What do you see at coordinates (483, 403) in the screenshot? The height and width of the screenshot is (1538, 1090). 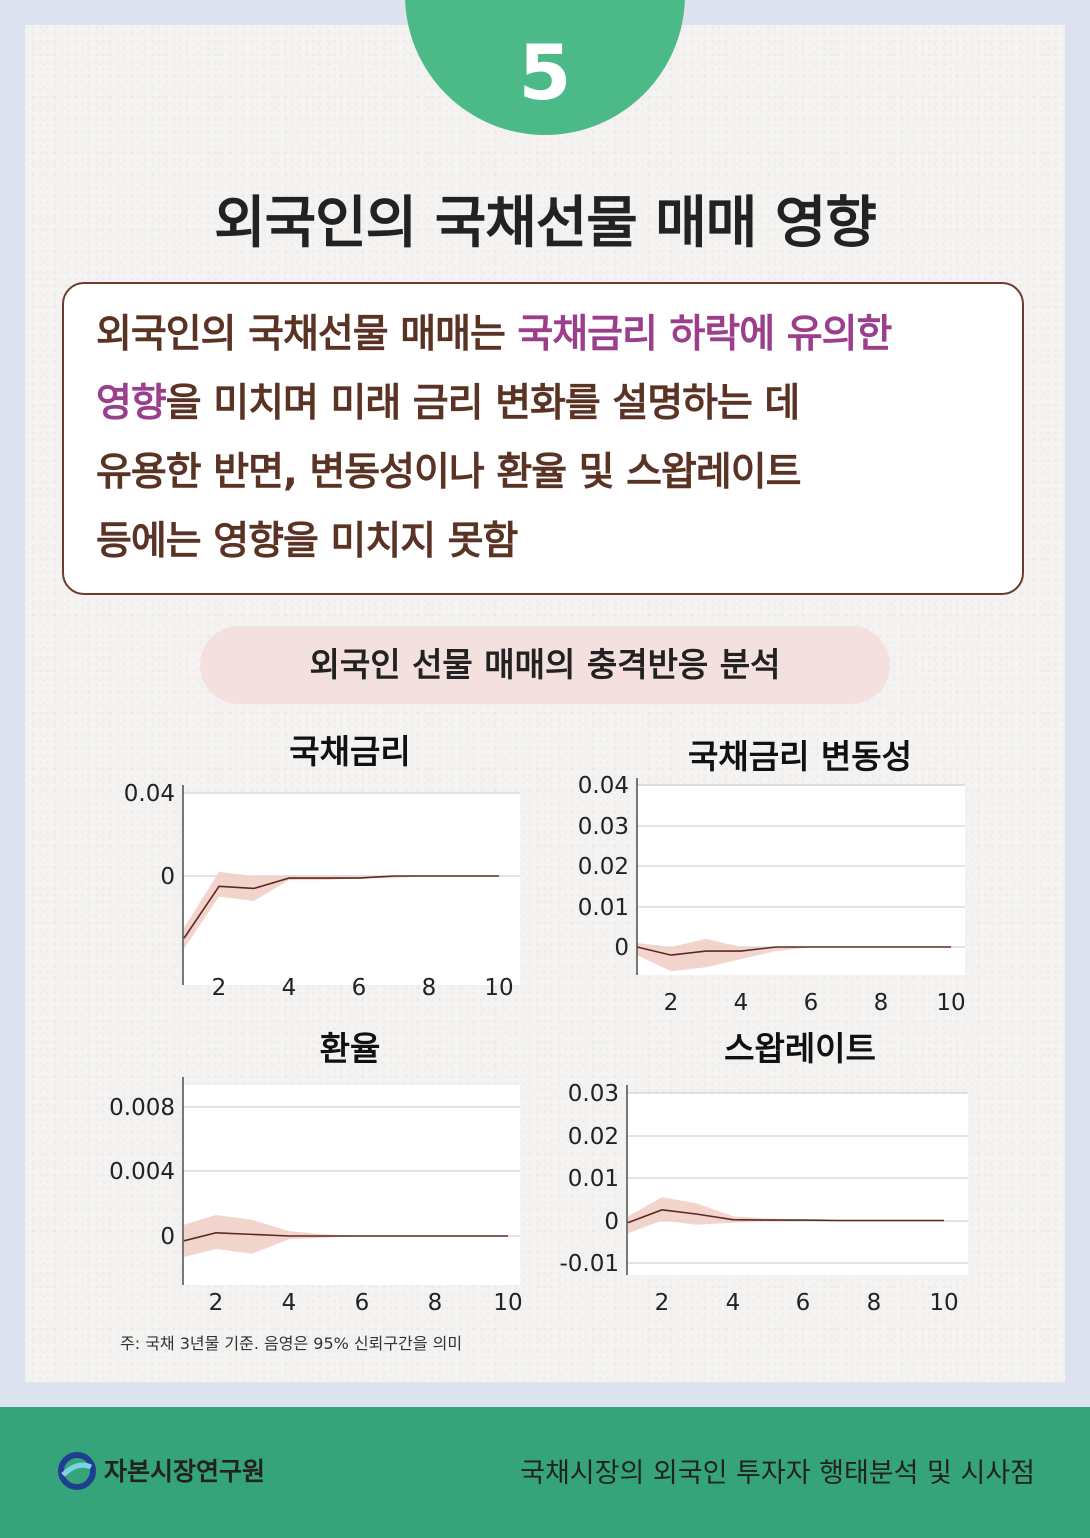 I see `summary-part2: 을 미치며 미래 금리 변화를 설명하는 데` at bounding box center [483, 403].